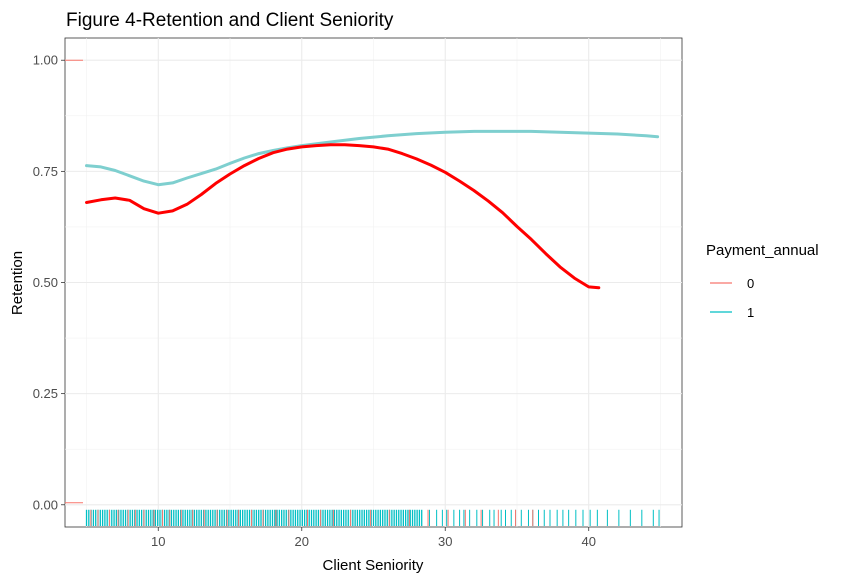 This screenshot has height=576, width=857. What do you see at coordinates (230, 20) in the screenshot?
I see `chart-title: Figure 4-Retention and Client Seniority` at bounding box center [230, 20].